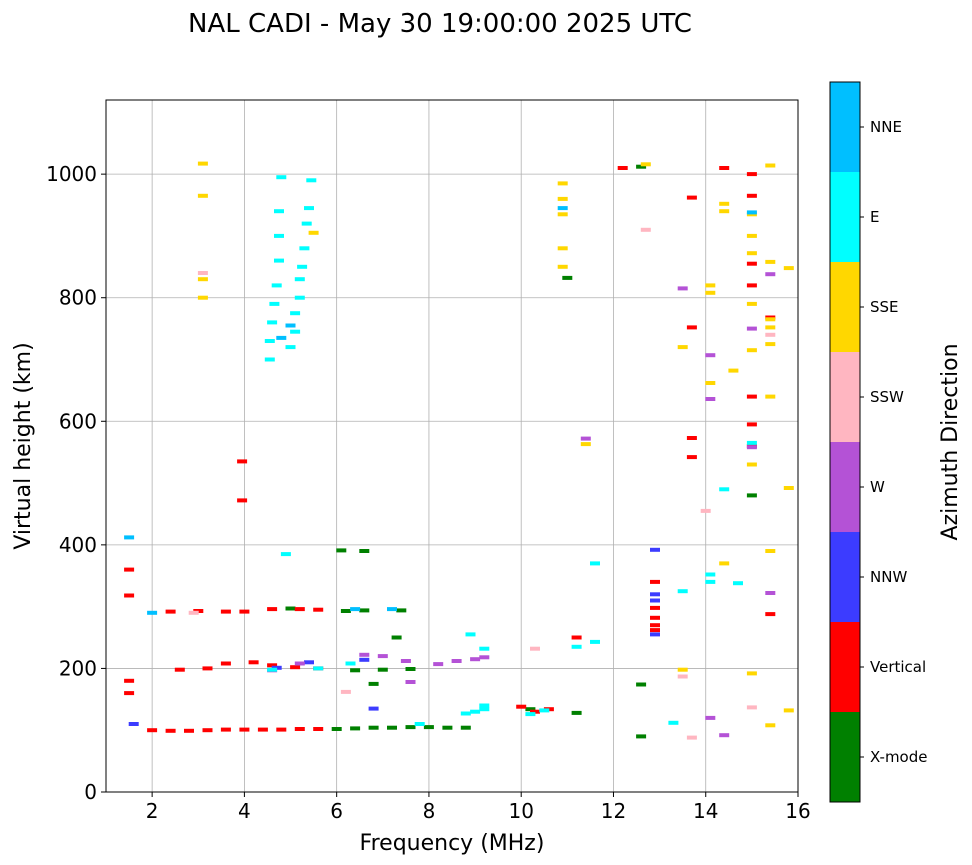 The image size is (972, 865). Describe the element at coordinates (440, 24) in the screenshot. I see `chart-title: NAL CADI - May 30 19:00:00 2025 UTC` at that location.